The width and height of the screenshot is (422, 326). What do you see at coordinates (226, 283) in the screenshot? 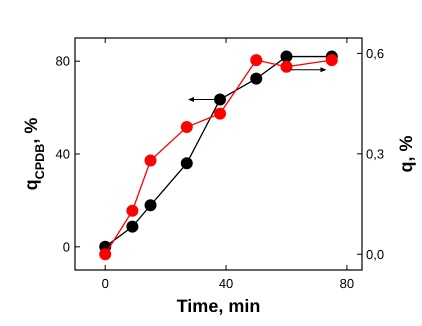
I see `x-tick-label: 40` at bounding box center [226, 283].